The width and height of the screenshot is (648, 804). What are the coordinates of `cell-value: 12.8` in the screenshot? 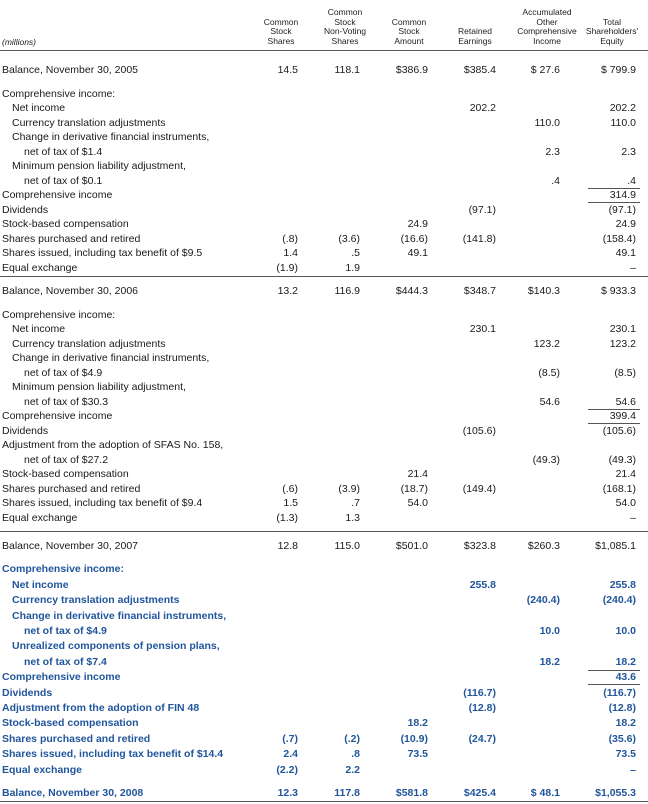 It's located at (287, 546).